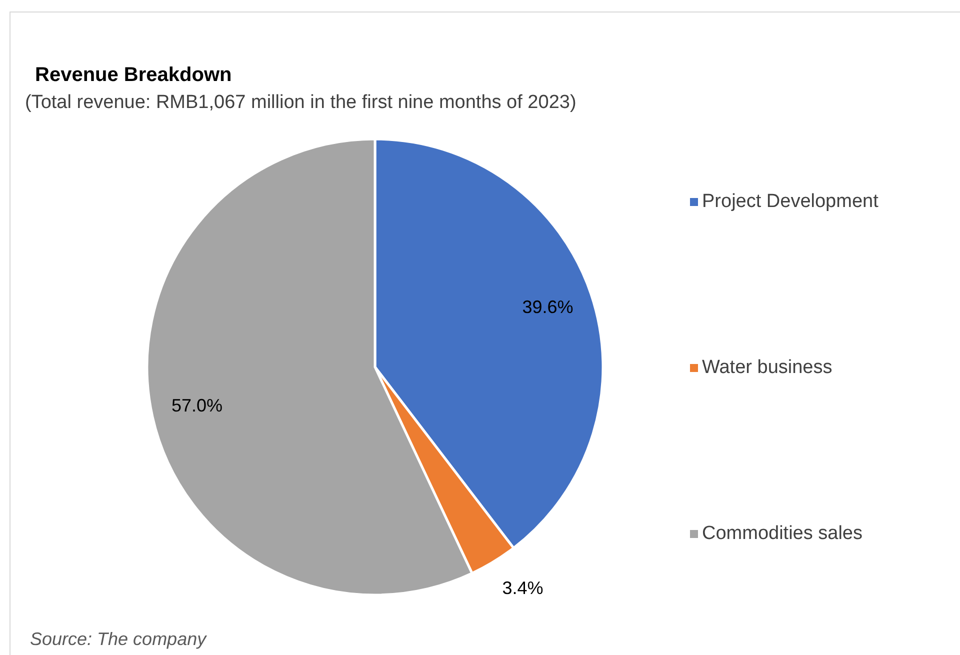 This screenshot has width=960, height=655. I want to click on source-note: Source: The company, so click(119, 639).